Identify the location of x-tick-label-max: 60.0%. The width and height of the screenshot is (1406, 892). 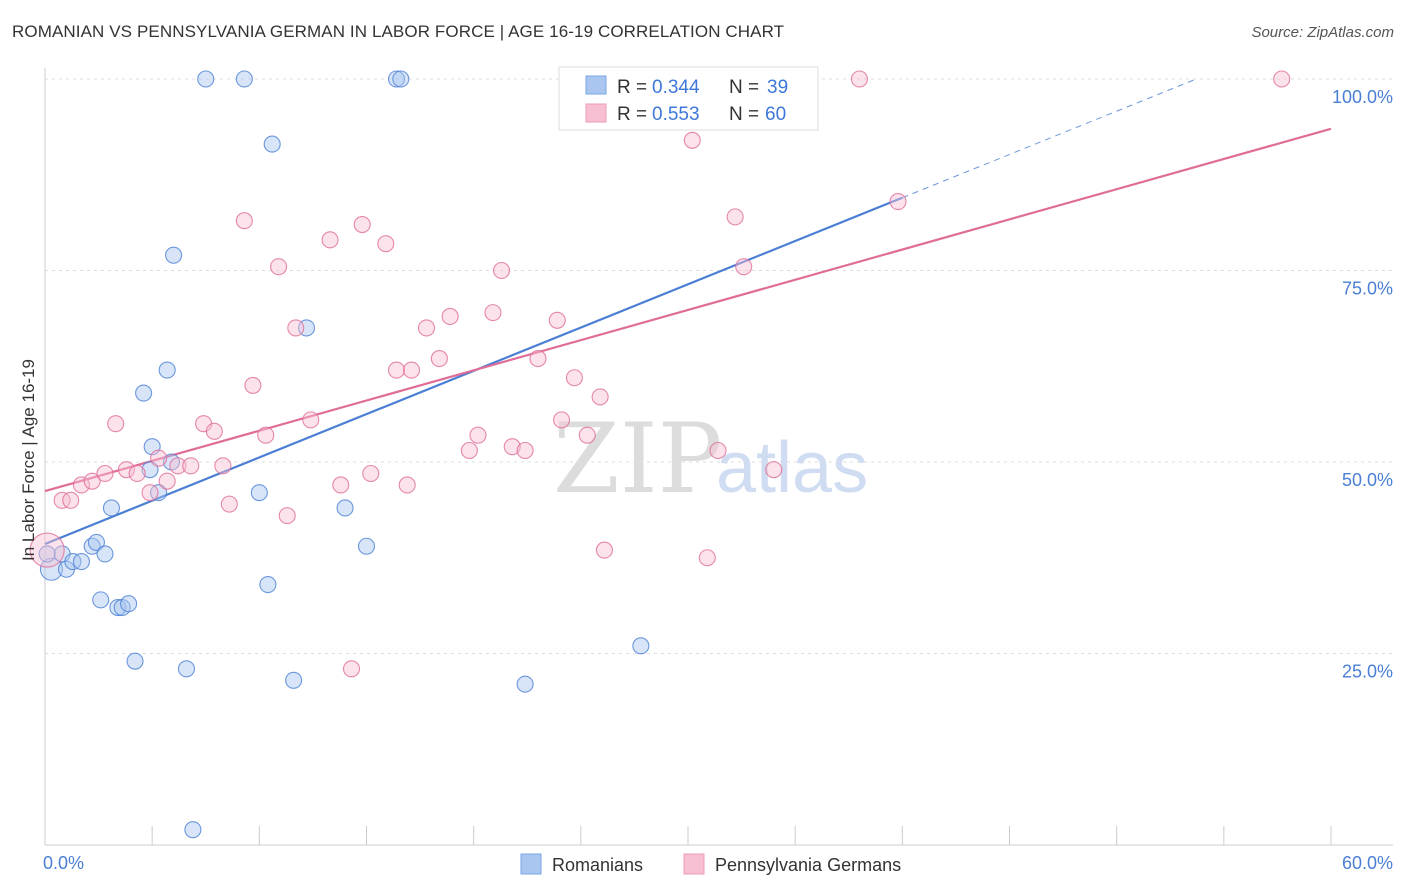
(1367, 863).